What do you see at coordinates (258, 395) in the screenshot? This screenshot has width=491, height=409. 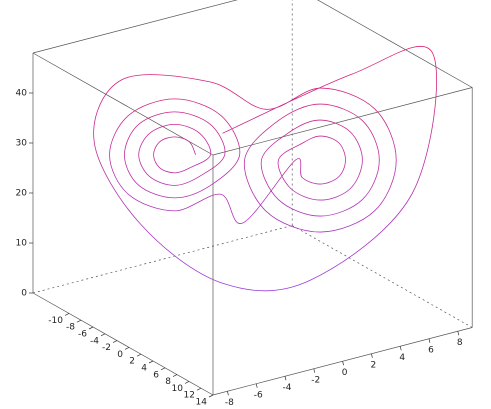 I see `y-tick-label: -6` at bounding box center [258, 395].